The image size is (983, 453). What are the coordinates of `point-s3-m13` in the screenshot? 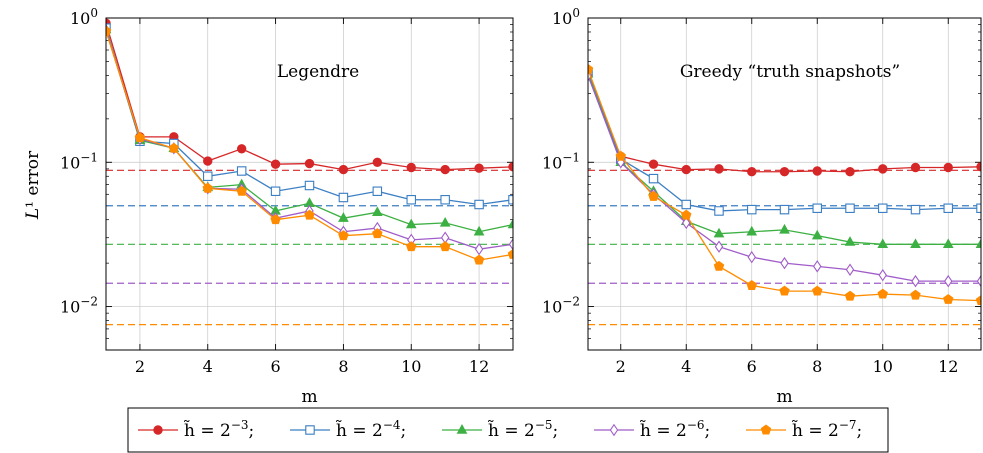 It's located at (978, 167).